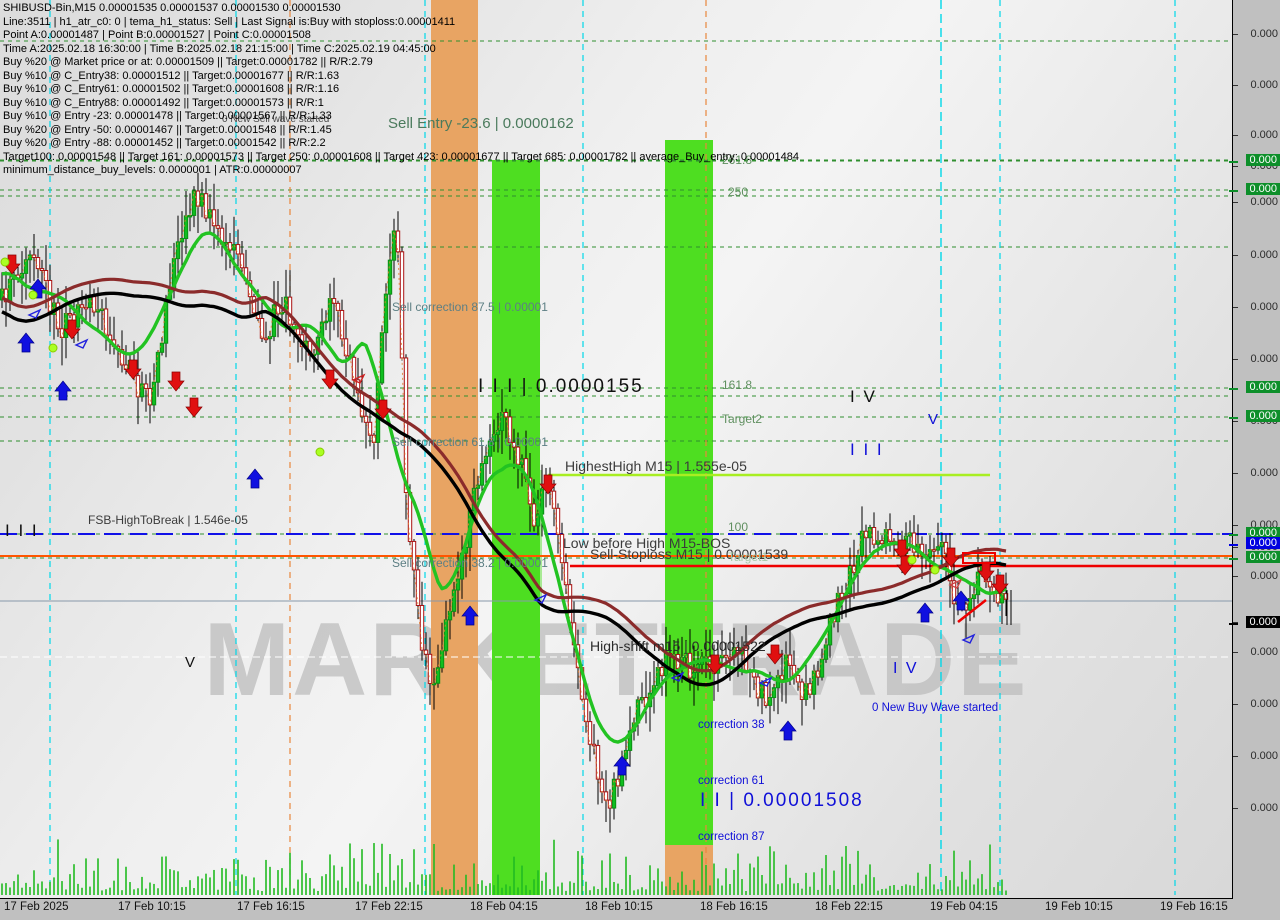 The height and width of the screenshot is (920, 1280). I want to click on chart-label-sell-stoploss: Sell-Stoploss M15 | 0.00001539, so click(689, 554).